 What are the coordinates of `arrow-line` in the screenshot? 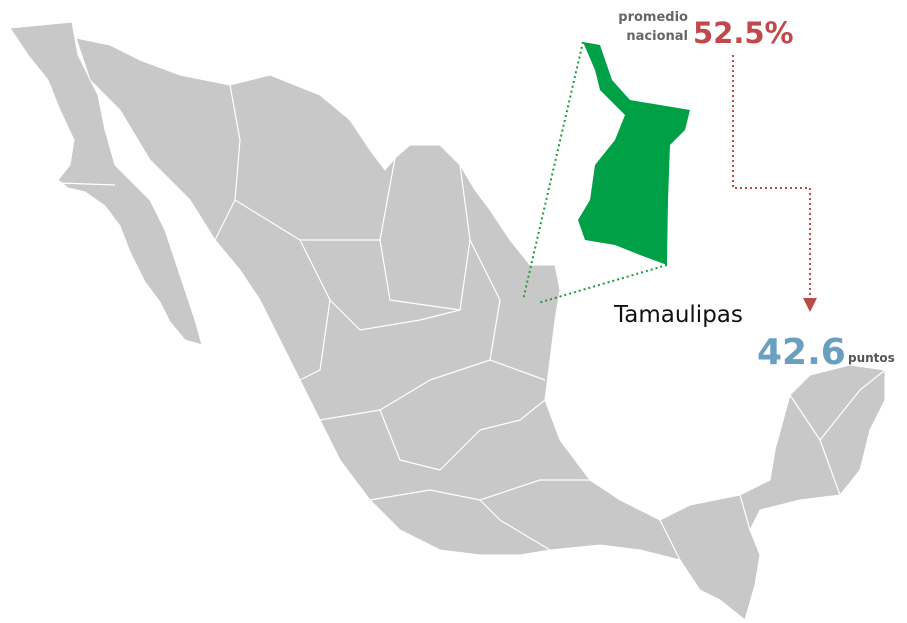 It's located at (771, 177).